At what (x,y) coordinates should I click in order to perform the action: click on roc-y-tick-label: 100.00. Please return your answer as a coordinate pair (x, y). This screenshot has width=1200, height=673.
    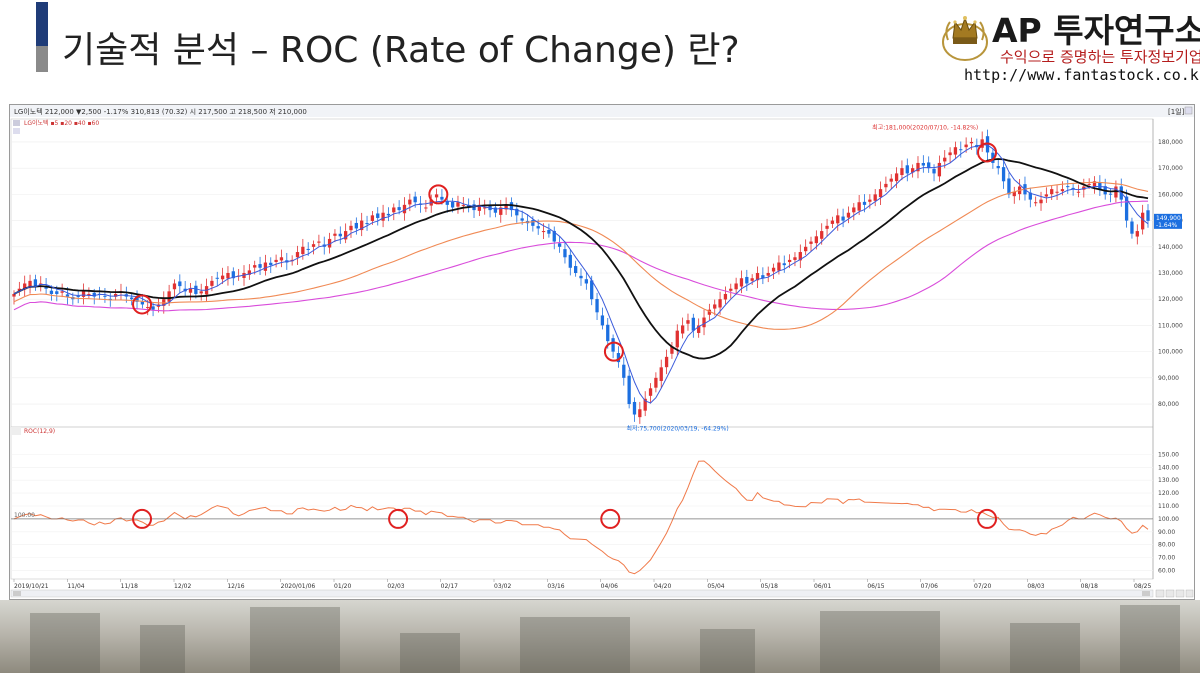
    Looking at the image, I should click on (1168, 519).